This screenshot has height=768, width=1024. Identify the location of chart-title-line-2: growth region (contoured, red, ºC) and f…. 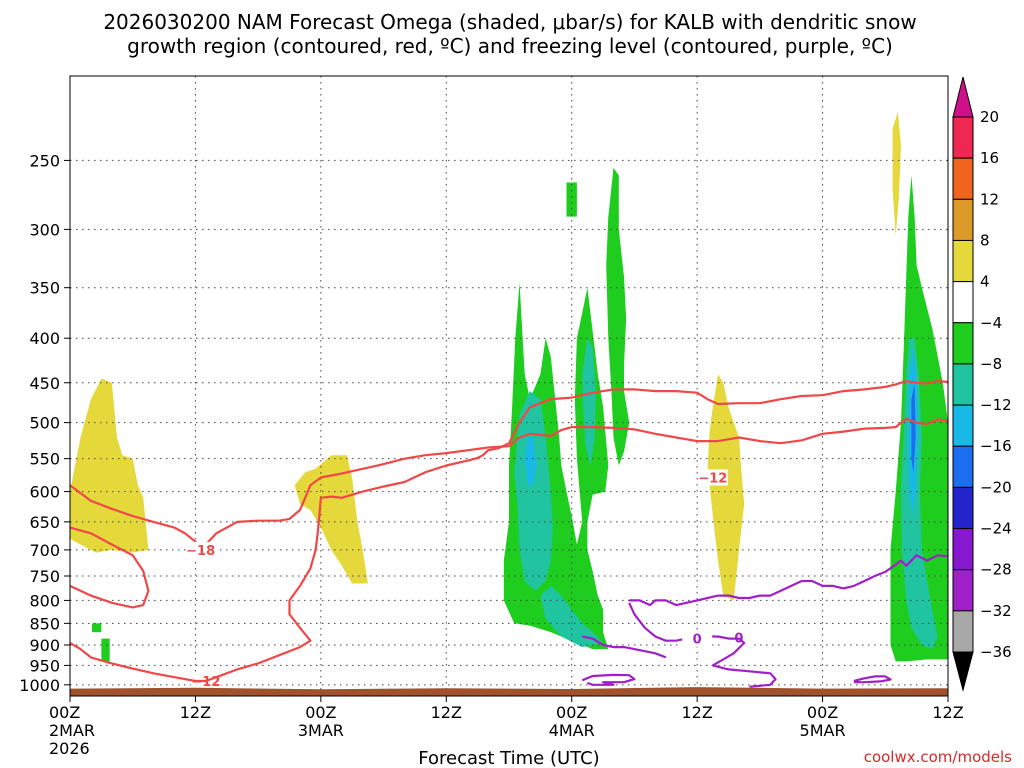
(510, 46).